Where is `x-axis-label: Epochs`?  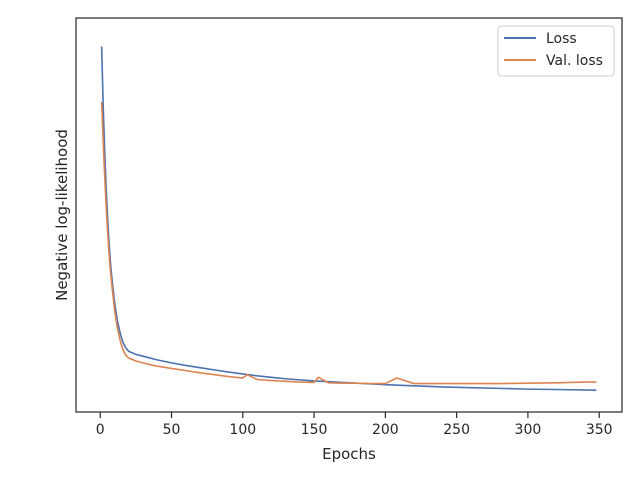
x-axis-label: Epochs is located at coordinates (349, 454).